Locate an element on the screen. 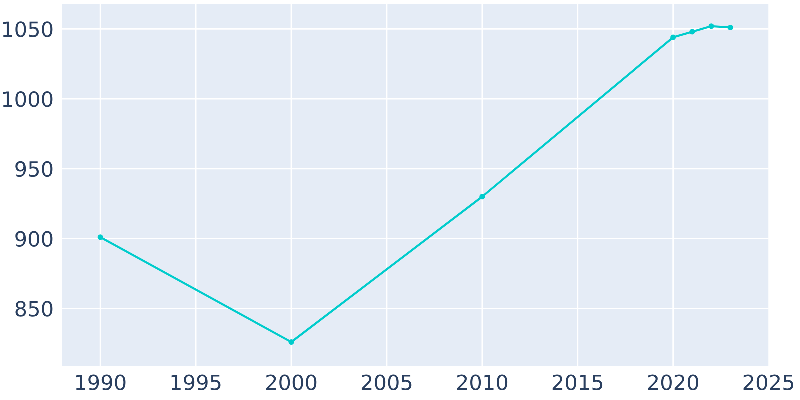 This screenshot has width=800, height=400. y-tick-label: 1000 is located at coordinates (28, 99).